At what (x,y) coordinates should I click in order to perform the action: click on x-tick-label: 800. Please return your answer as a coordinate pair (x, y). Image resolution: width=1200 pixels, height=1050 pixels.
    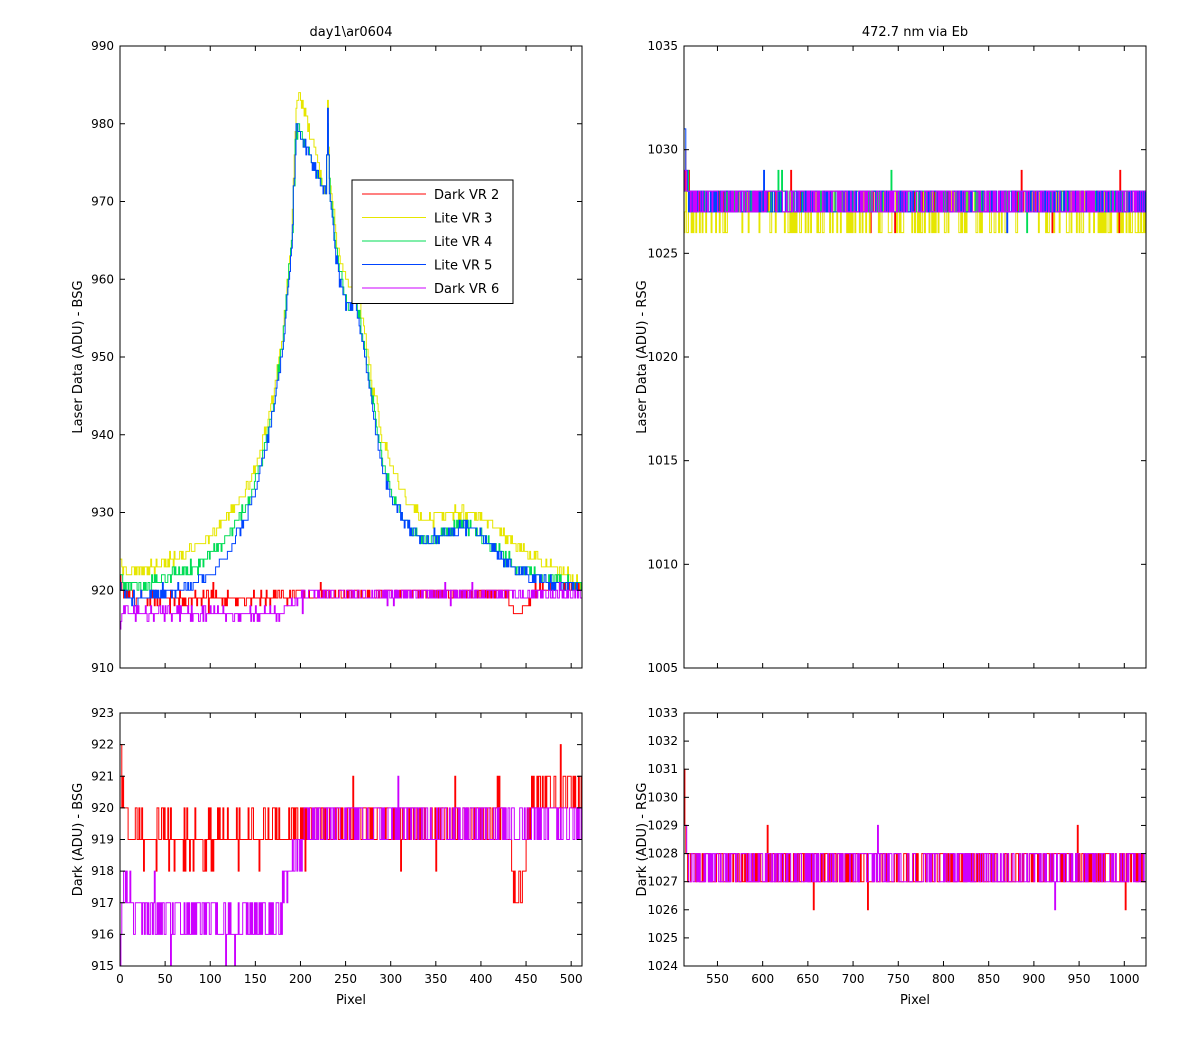
    Looking at the image, I should click on (943, 979).